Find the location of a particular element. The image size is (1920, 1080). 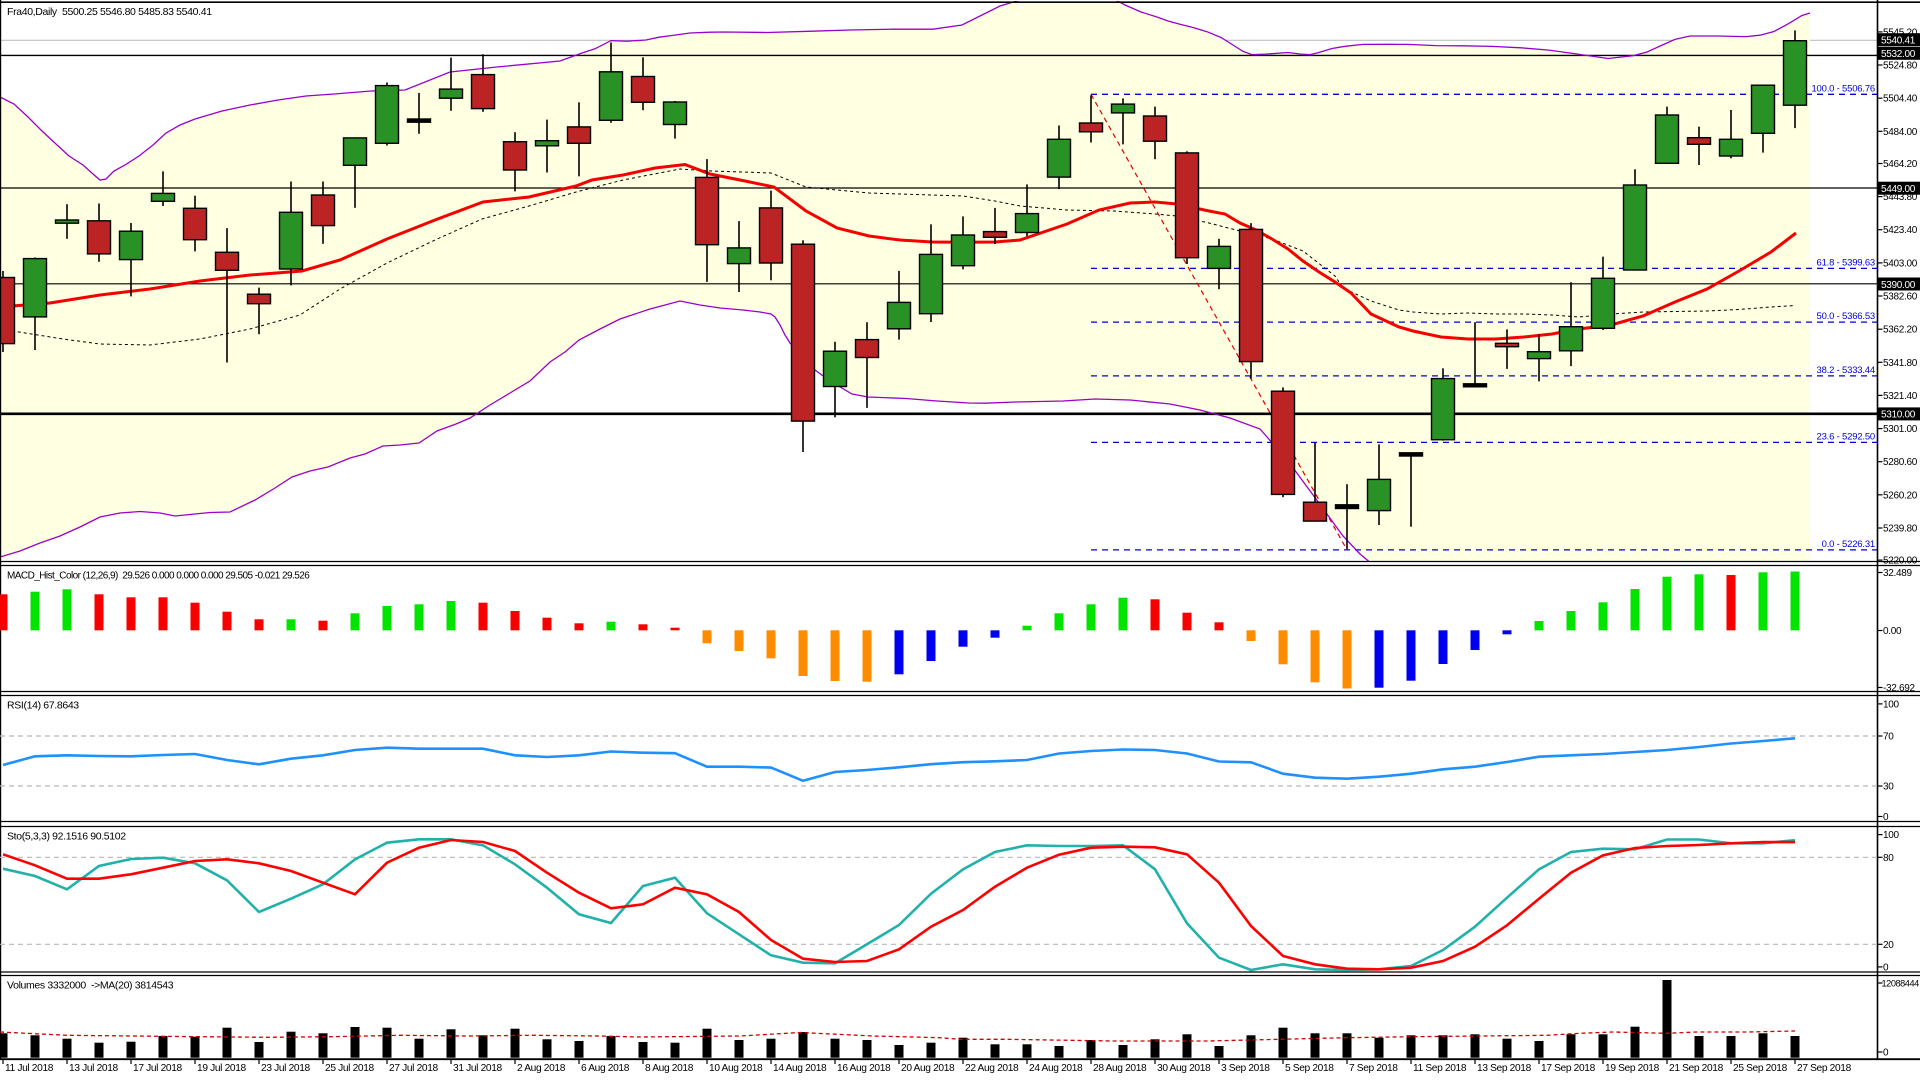

svg-text: 27 Sep 2018 is located at coordinates (1824, 1068).